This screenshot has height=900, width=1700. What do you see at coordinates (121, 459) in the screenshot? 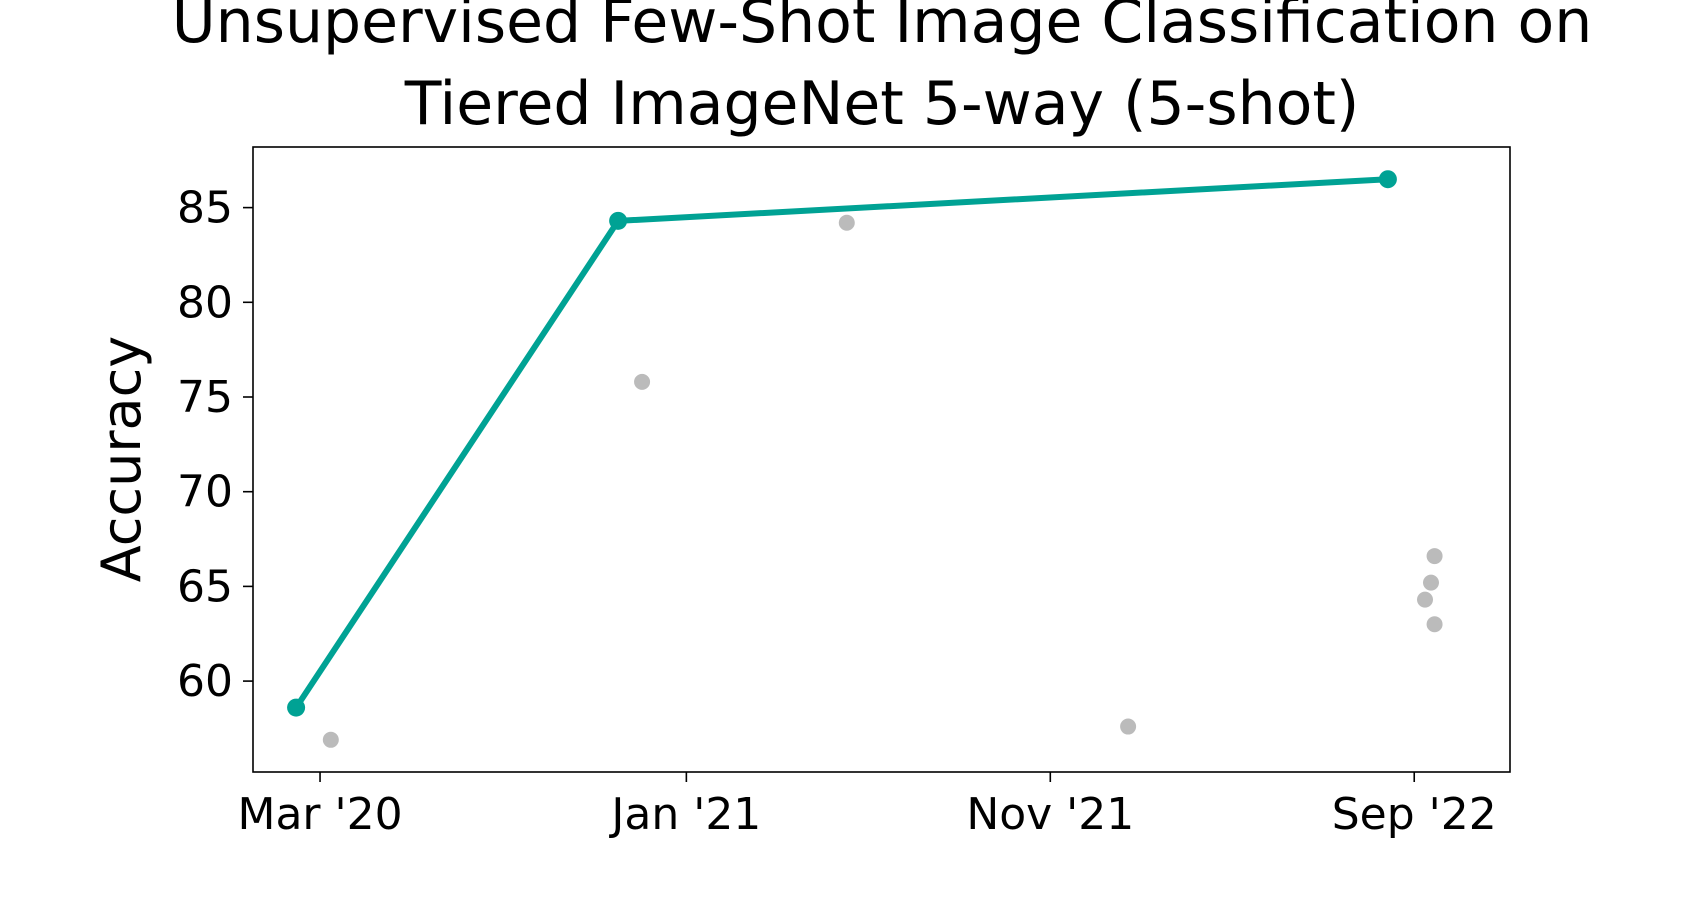
I see `y-axis-label: Accuracy` at bounding box center [121, 459].